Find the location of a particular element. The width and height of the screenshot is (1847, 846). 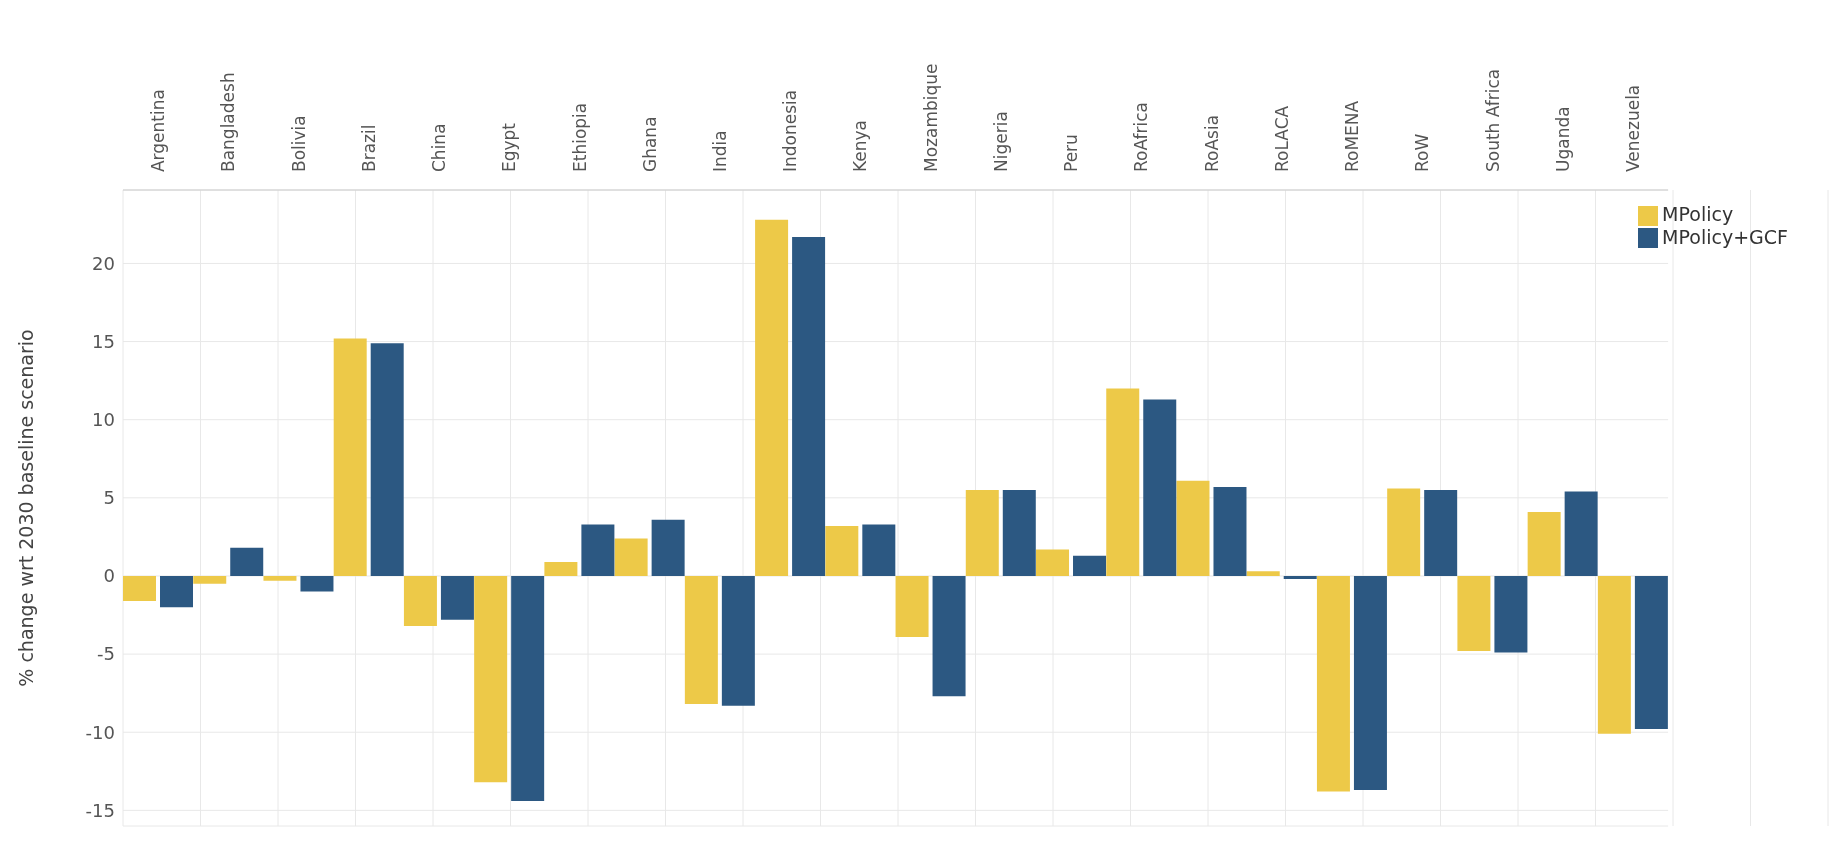

x-tick-label: RoW is located at coordinates (1422, 152).